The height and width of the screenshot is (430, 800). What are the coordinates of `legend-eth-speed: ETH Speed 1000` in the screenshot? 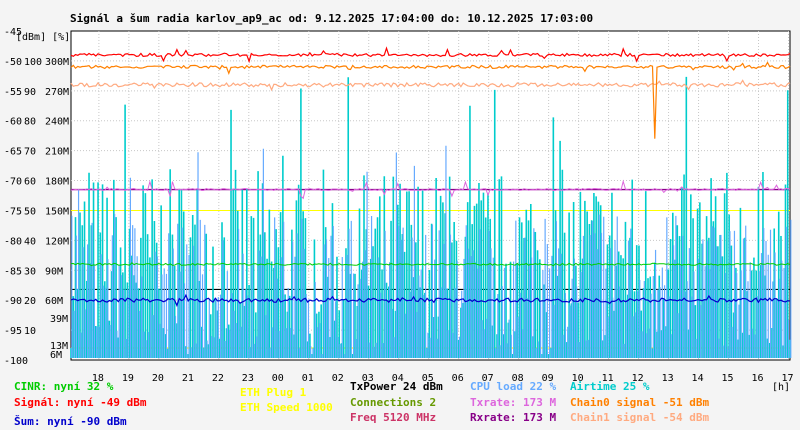 It's located at (286, 407).